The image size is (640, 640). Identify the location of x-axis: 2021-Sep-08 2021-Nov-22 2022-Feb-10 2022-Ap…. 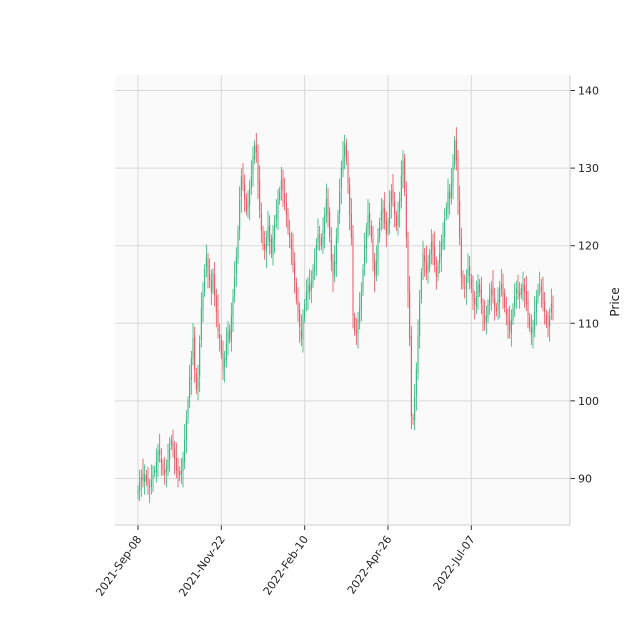
(331, 561).